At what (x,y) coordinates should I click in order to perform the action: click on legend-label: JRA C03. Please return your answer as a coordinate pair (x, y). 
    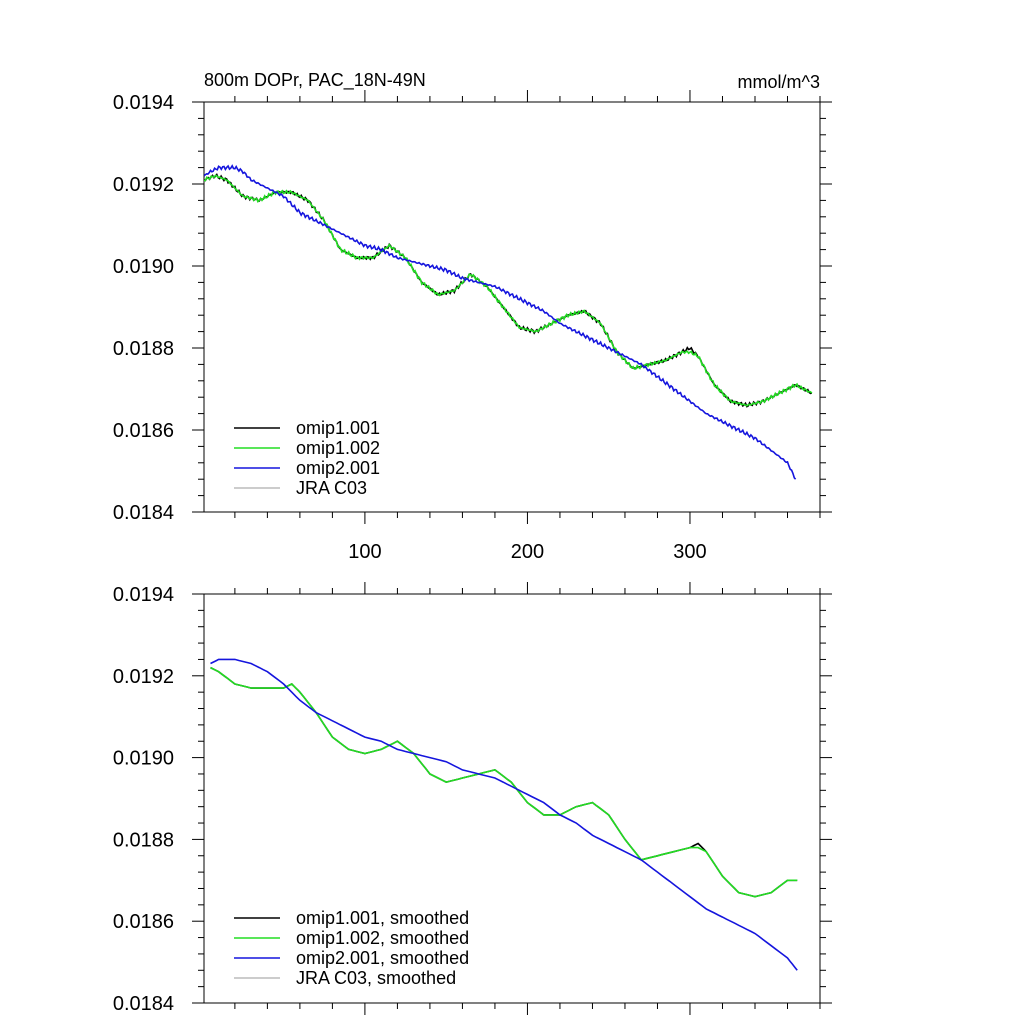
    Looking at the image, I should click on (331, 488).